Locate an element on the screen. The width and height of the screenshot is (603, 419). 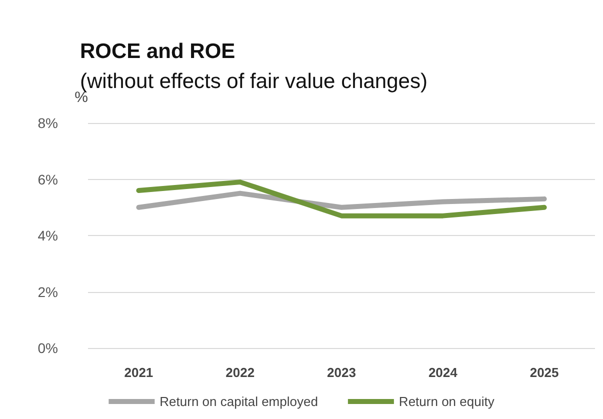
legend-label: Return on equity is located at coordinates (446, 401).